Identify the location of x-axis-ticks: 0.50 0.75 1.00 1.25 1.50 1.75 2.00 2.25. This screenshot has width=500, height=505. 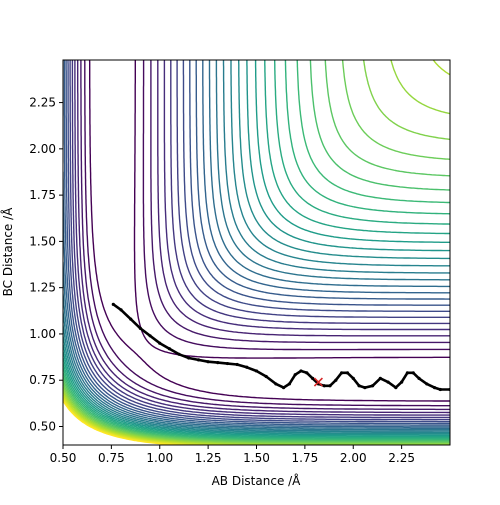
(232, 455).